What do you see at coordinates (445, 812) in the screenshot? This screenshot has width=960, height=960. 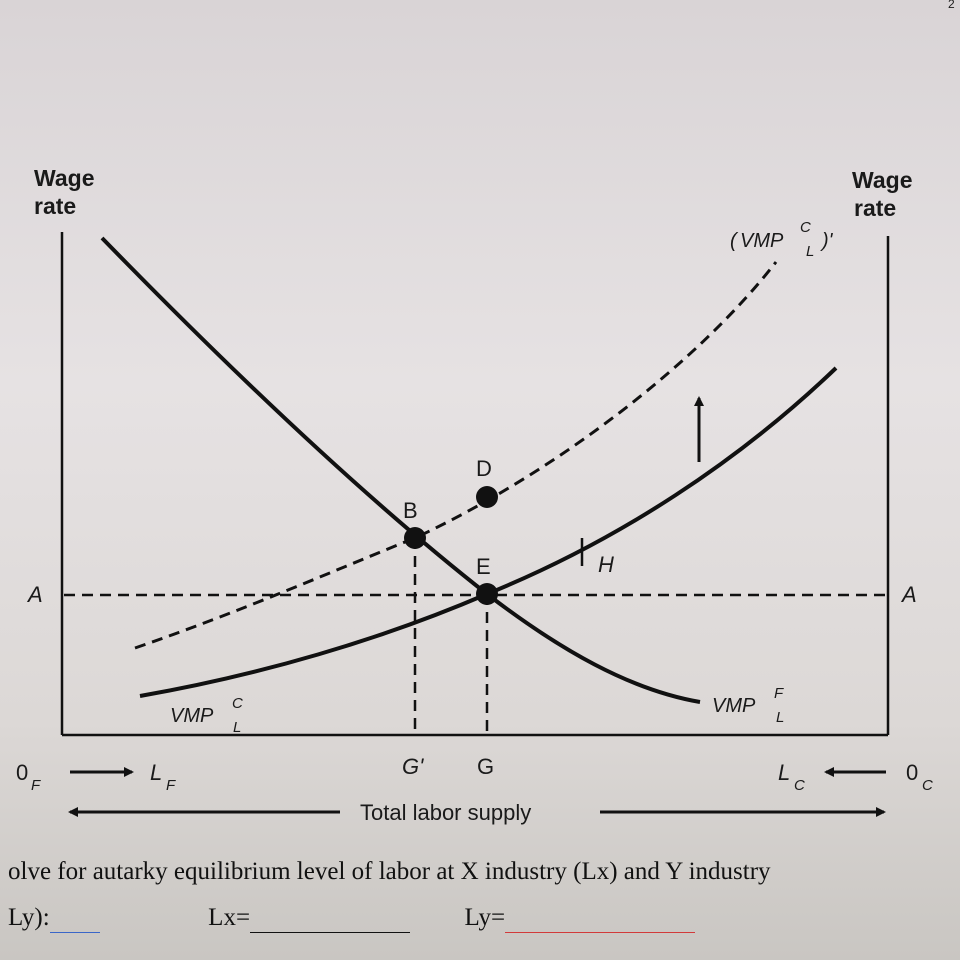 I see `total-labor-supply-label: Total labor supply` at bounding box center [445, 812].